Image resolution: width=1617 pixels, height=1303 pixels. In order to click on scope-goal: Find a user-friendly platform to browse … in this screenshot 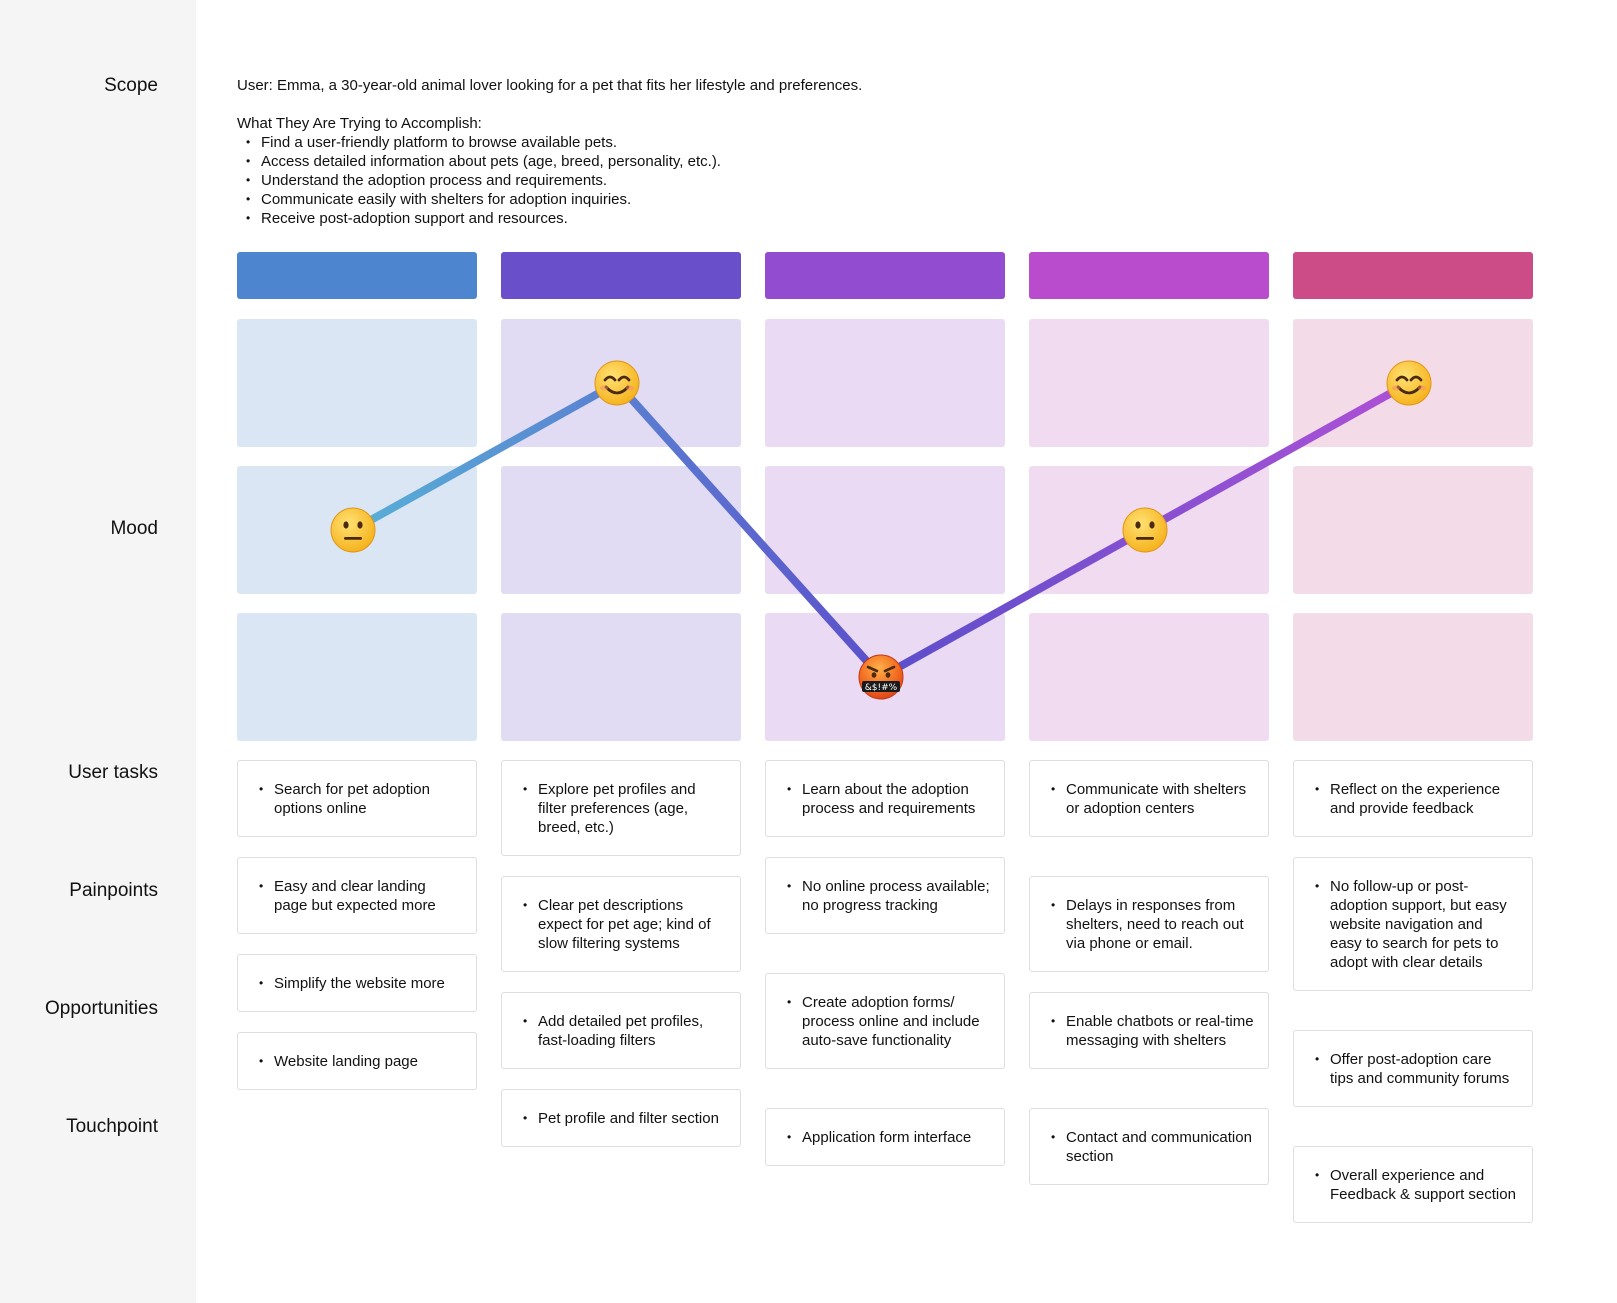, I will do `click(887, 142)`.